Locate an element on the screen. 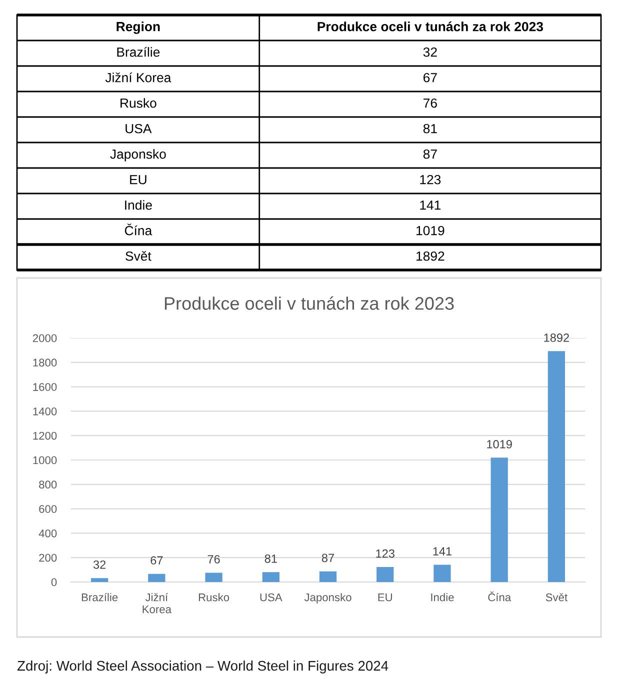 The height and width of the screenshot is (683, 630). y-tick-label: 1400 is located at coordinates (45, 411).